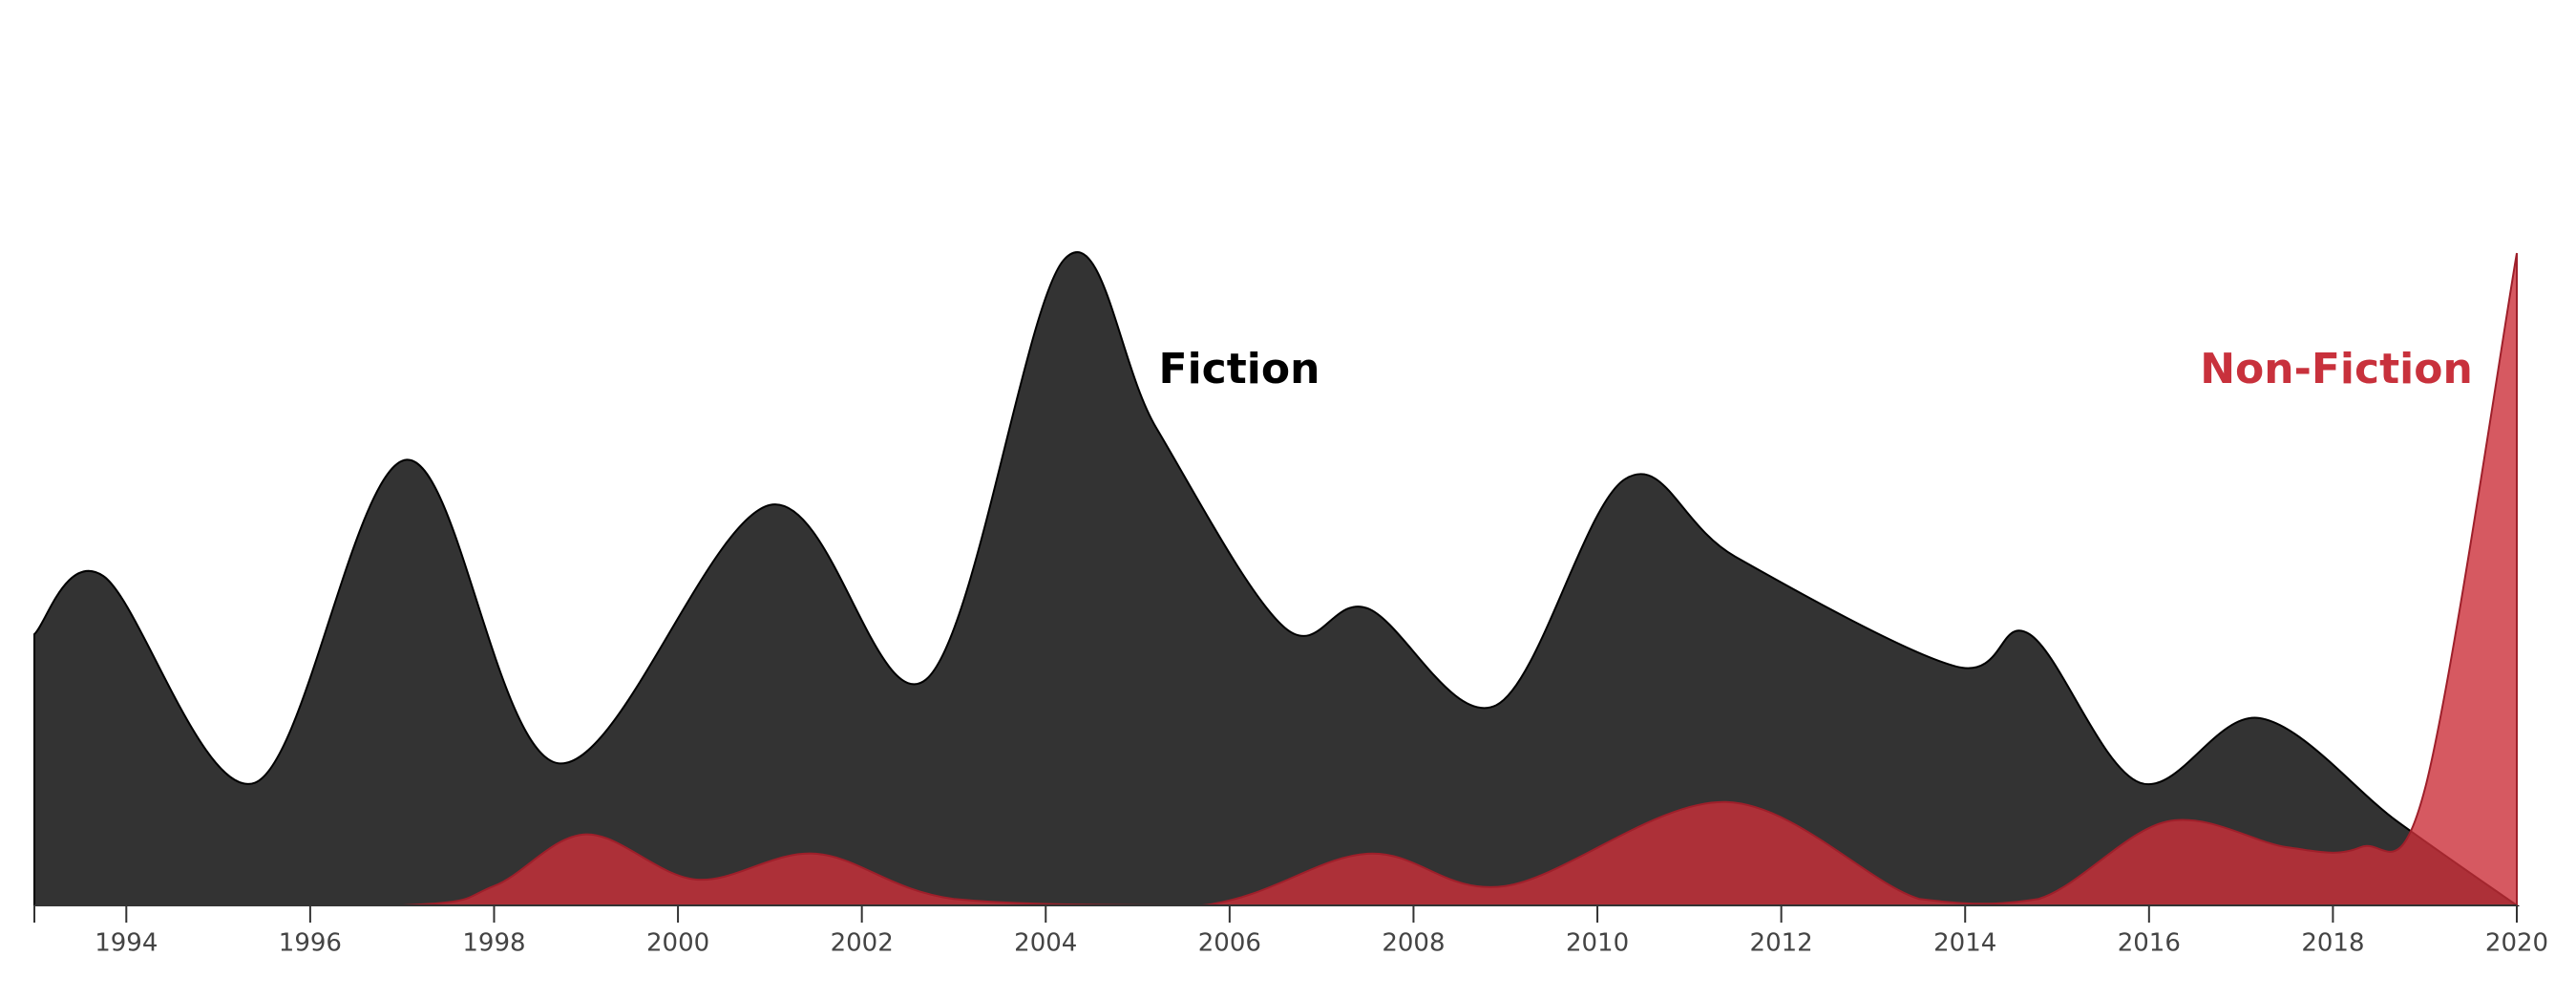 The image size is (2576, 999). I want to click on x-tick-label: 1994, so click(126, 943).